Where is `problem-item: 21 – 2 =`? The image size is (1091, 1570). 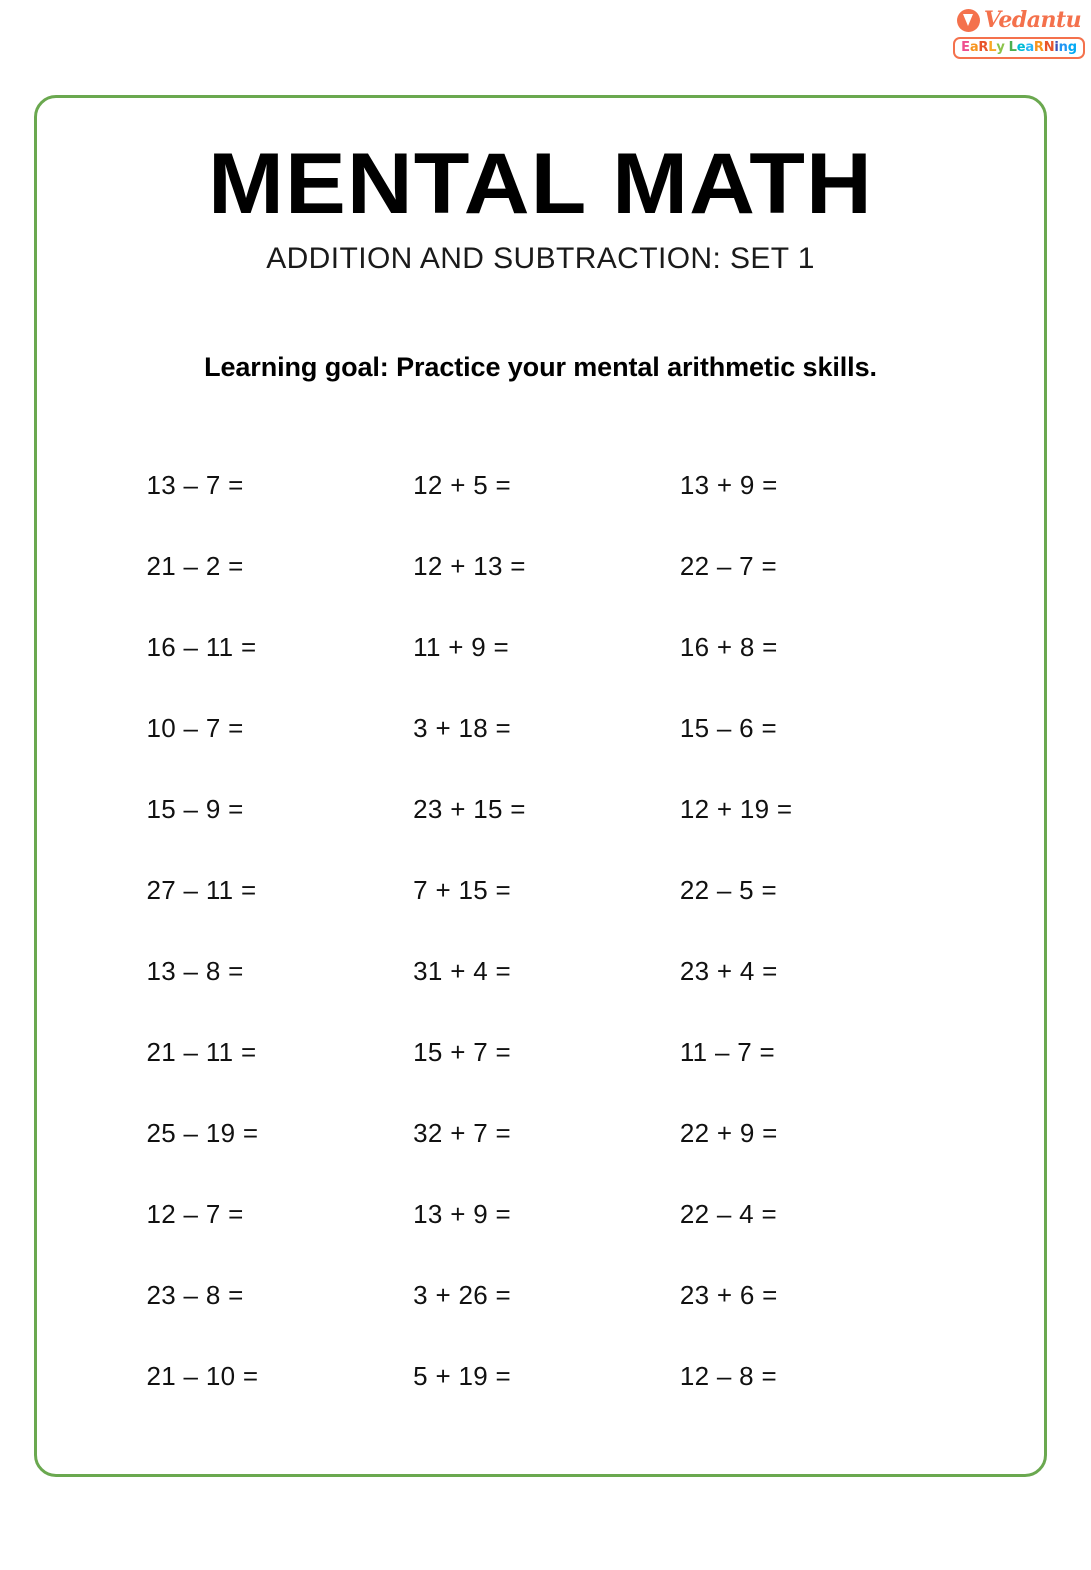 problem-item: 21 – 2 = is located at coordinates (195, 566).